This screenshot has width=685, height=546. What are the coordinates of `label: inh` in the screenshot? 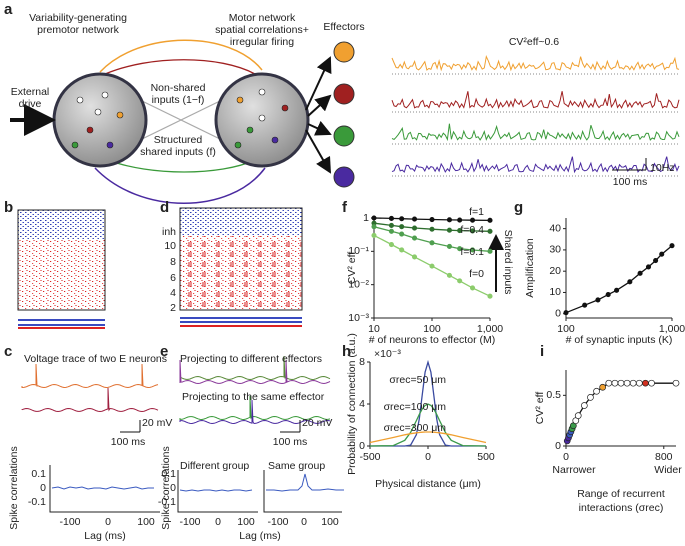 It's located at (169, 232).